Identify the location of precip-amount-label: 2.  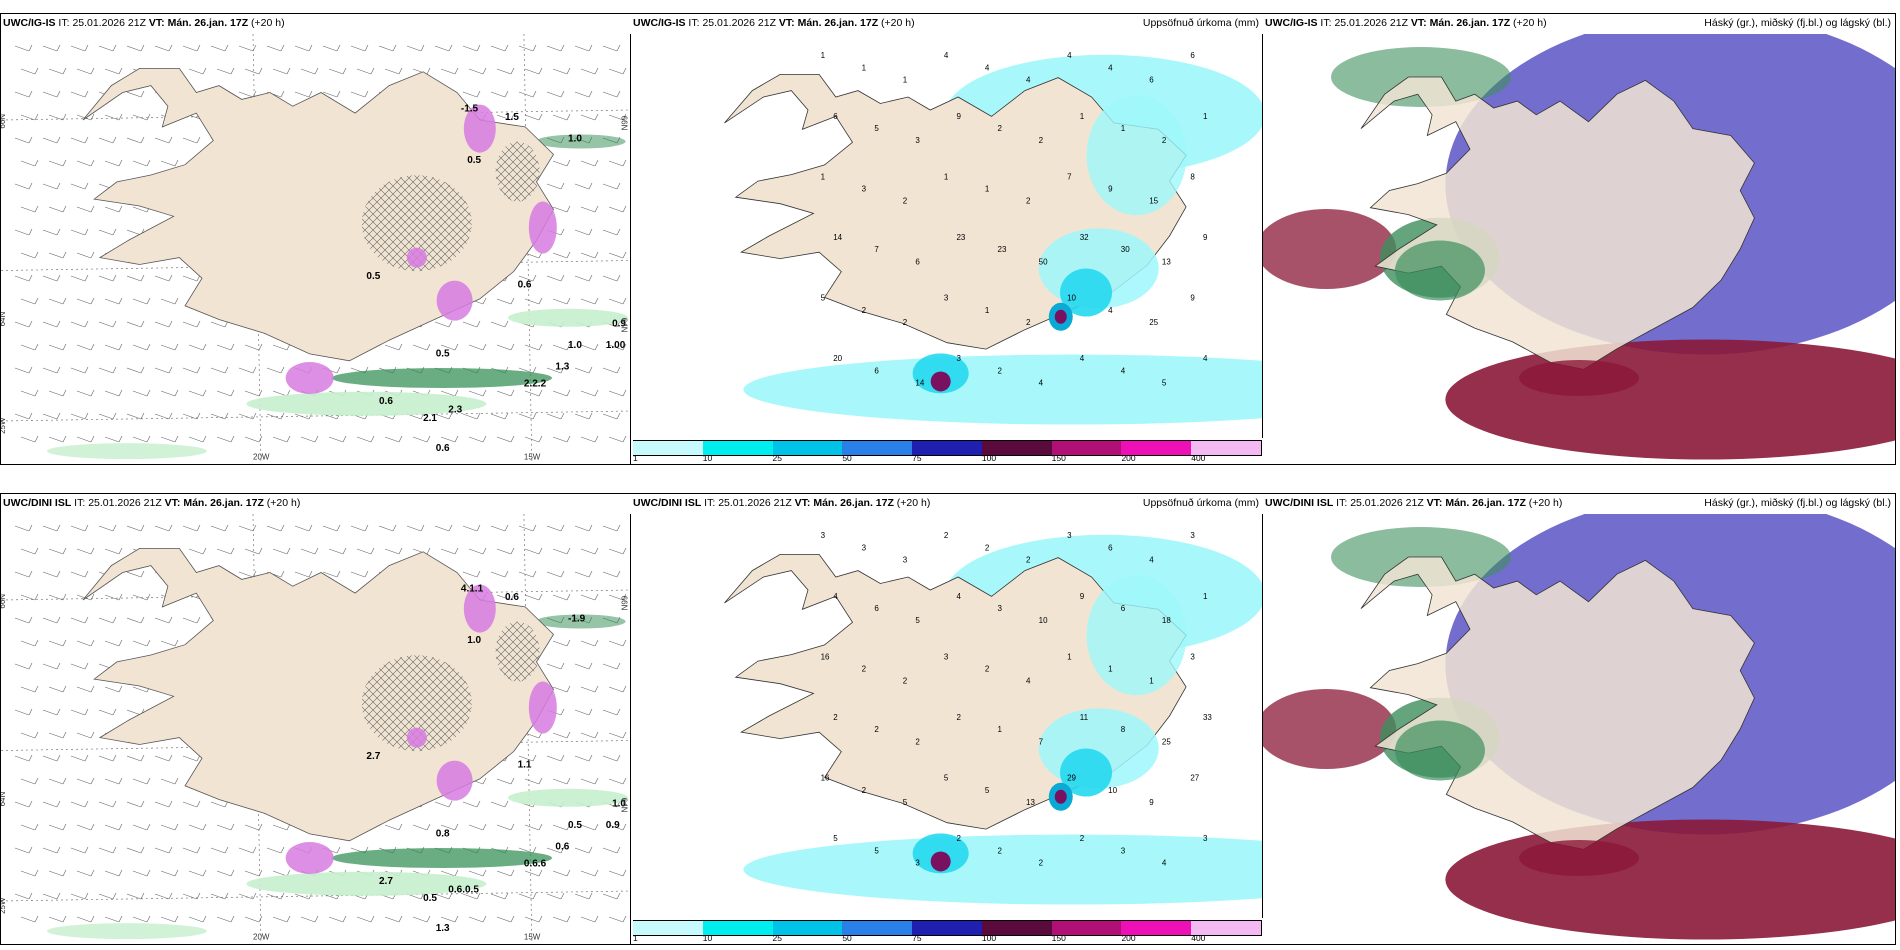
(1028, 322).